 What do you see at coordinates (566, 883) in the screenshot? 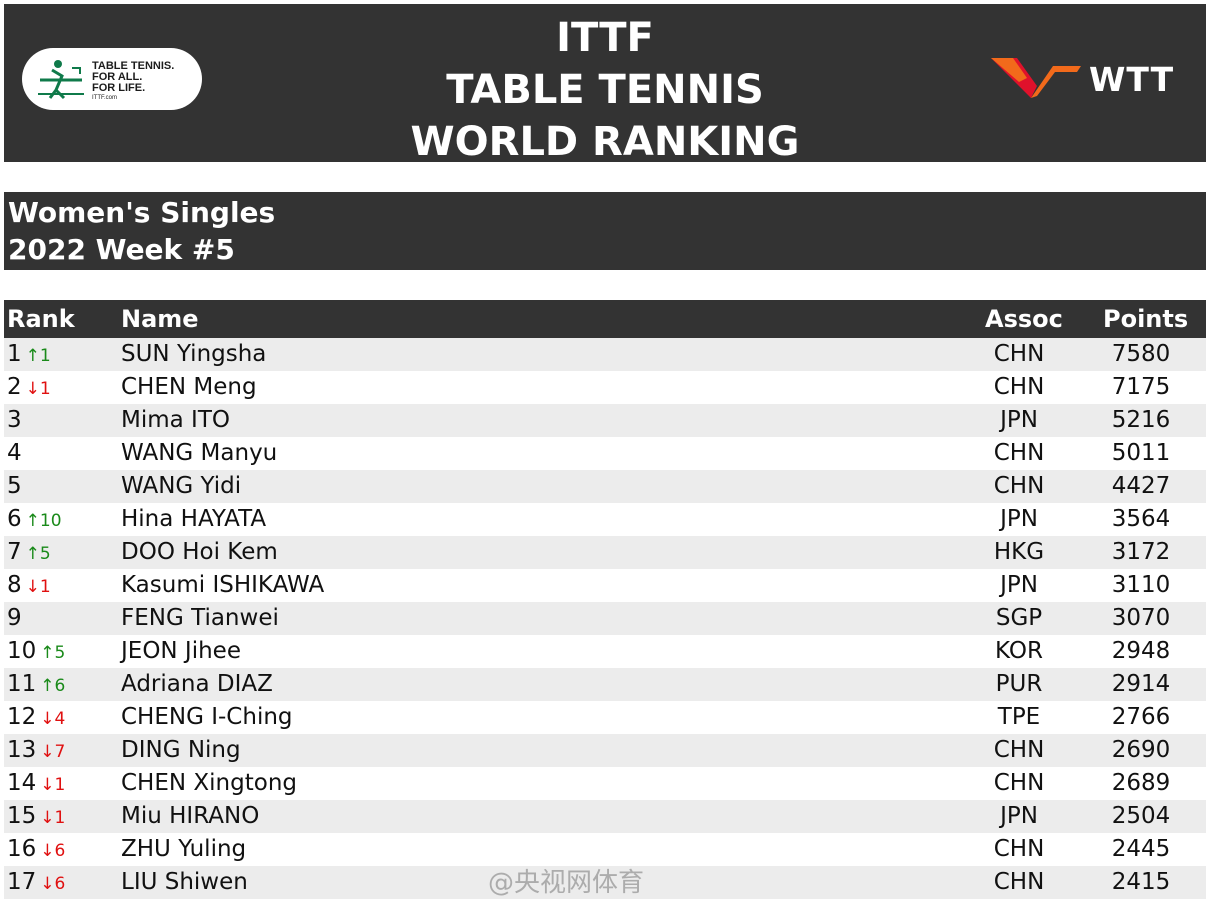
I see `watermark: @央视网体育` at bounding box center [566, 883].